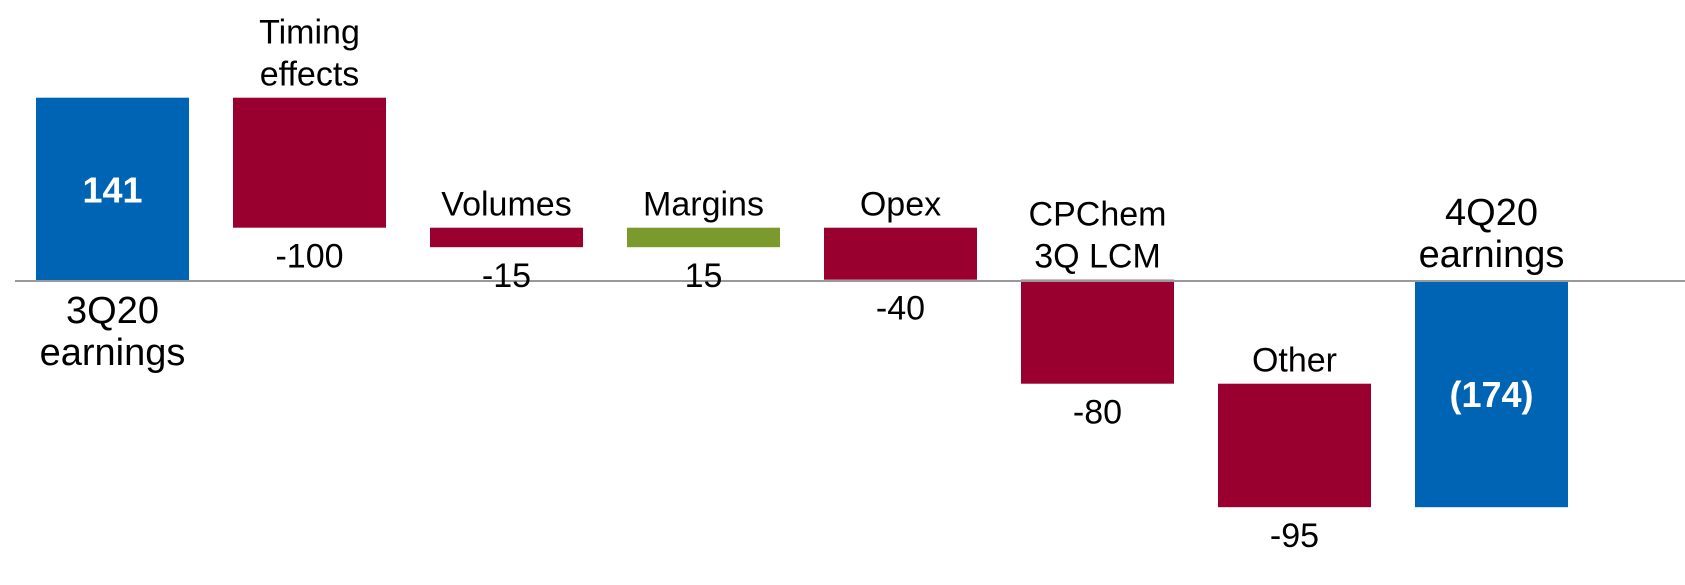 This screenshot has height=585, width=1685. What do you see at coordinates (309, 257) in the screenshot?
I see `value-label-timing-effects: -100` at bounding box center [309, 257].